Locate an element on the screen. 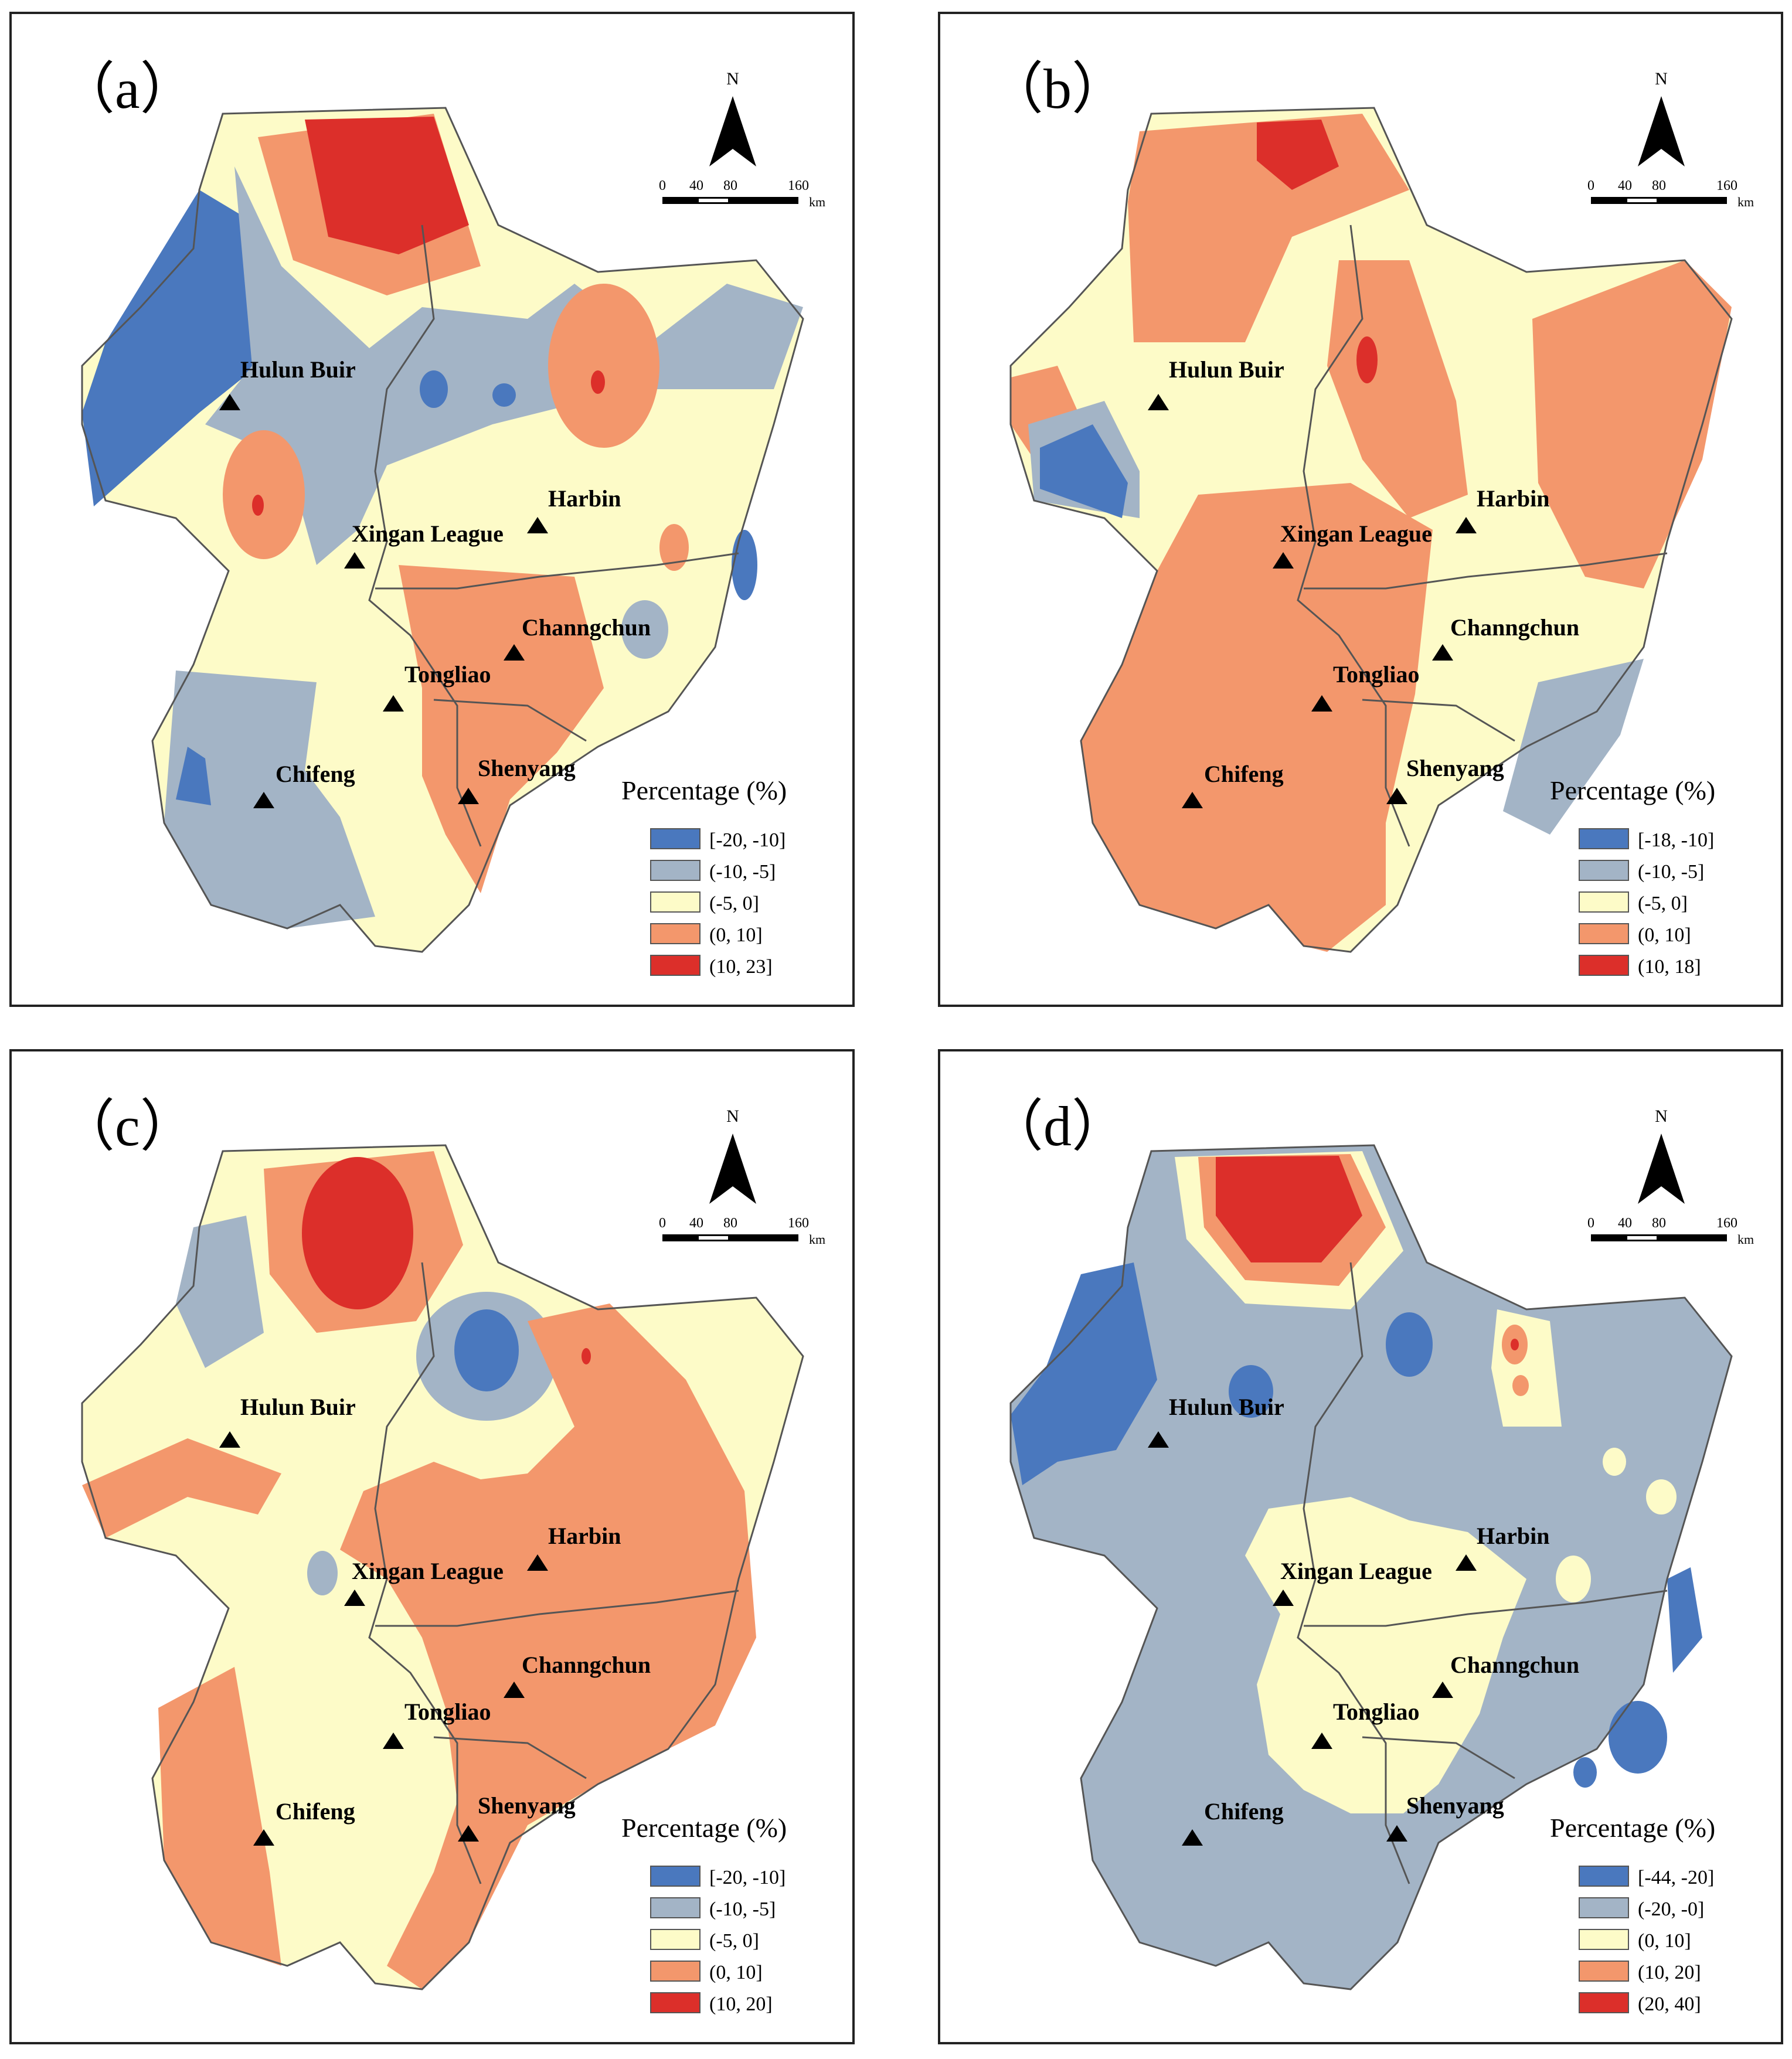  svg-text: (10, 20] is located at coordinates (741, 2004).